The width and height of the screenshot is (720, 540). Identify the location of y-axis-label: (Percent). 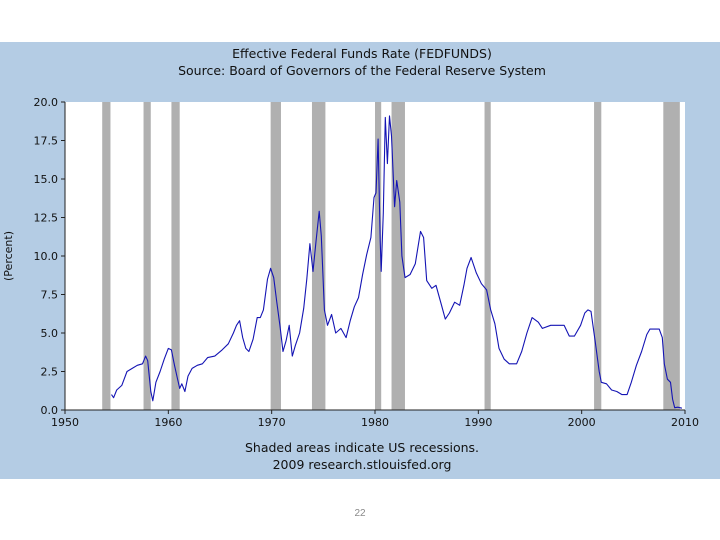
(8, 256).